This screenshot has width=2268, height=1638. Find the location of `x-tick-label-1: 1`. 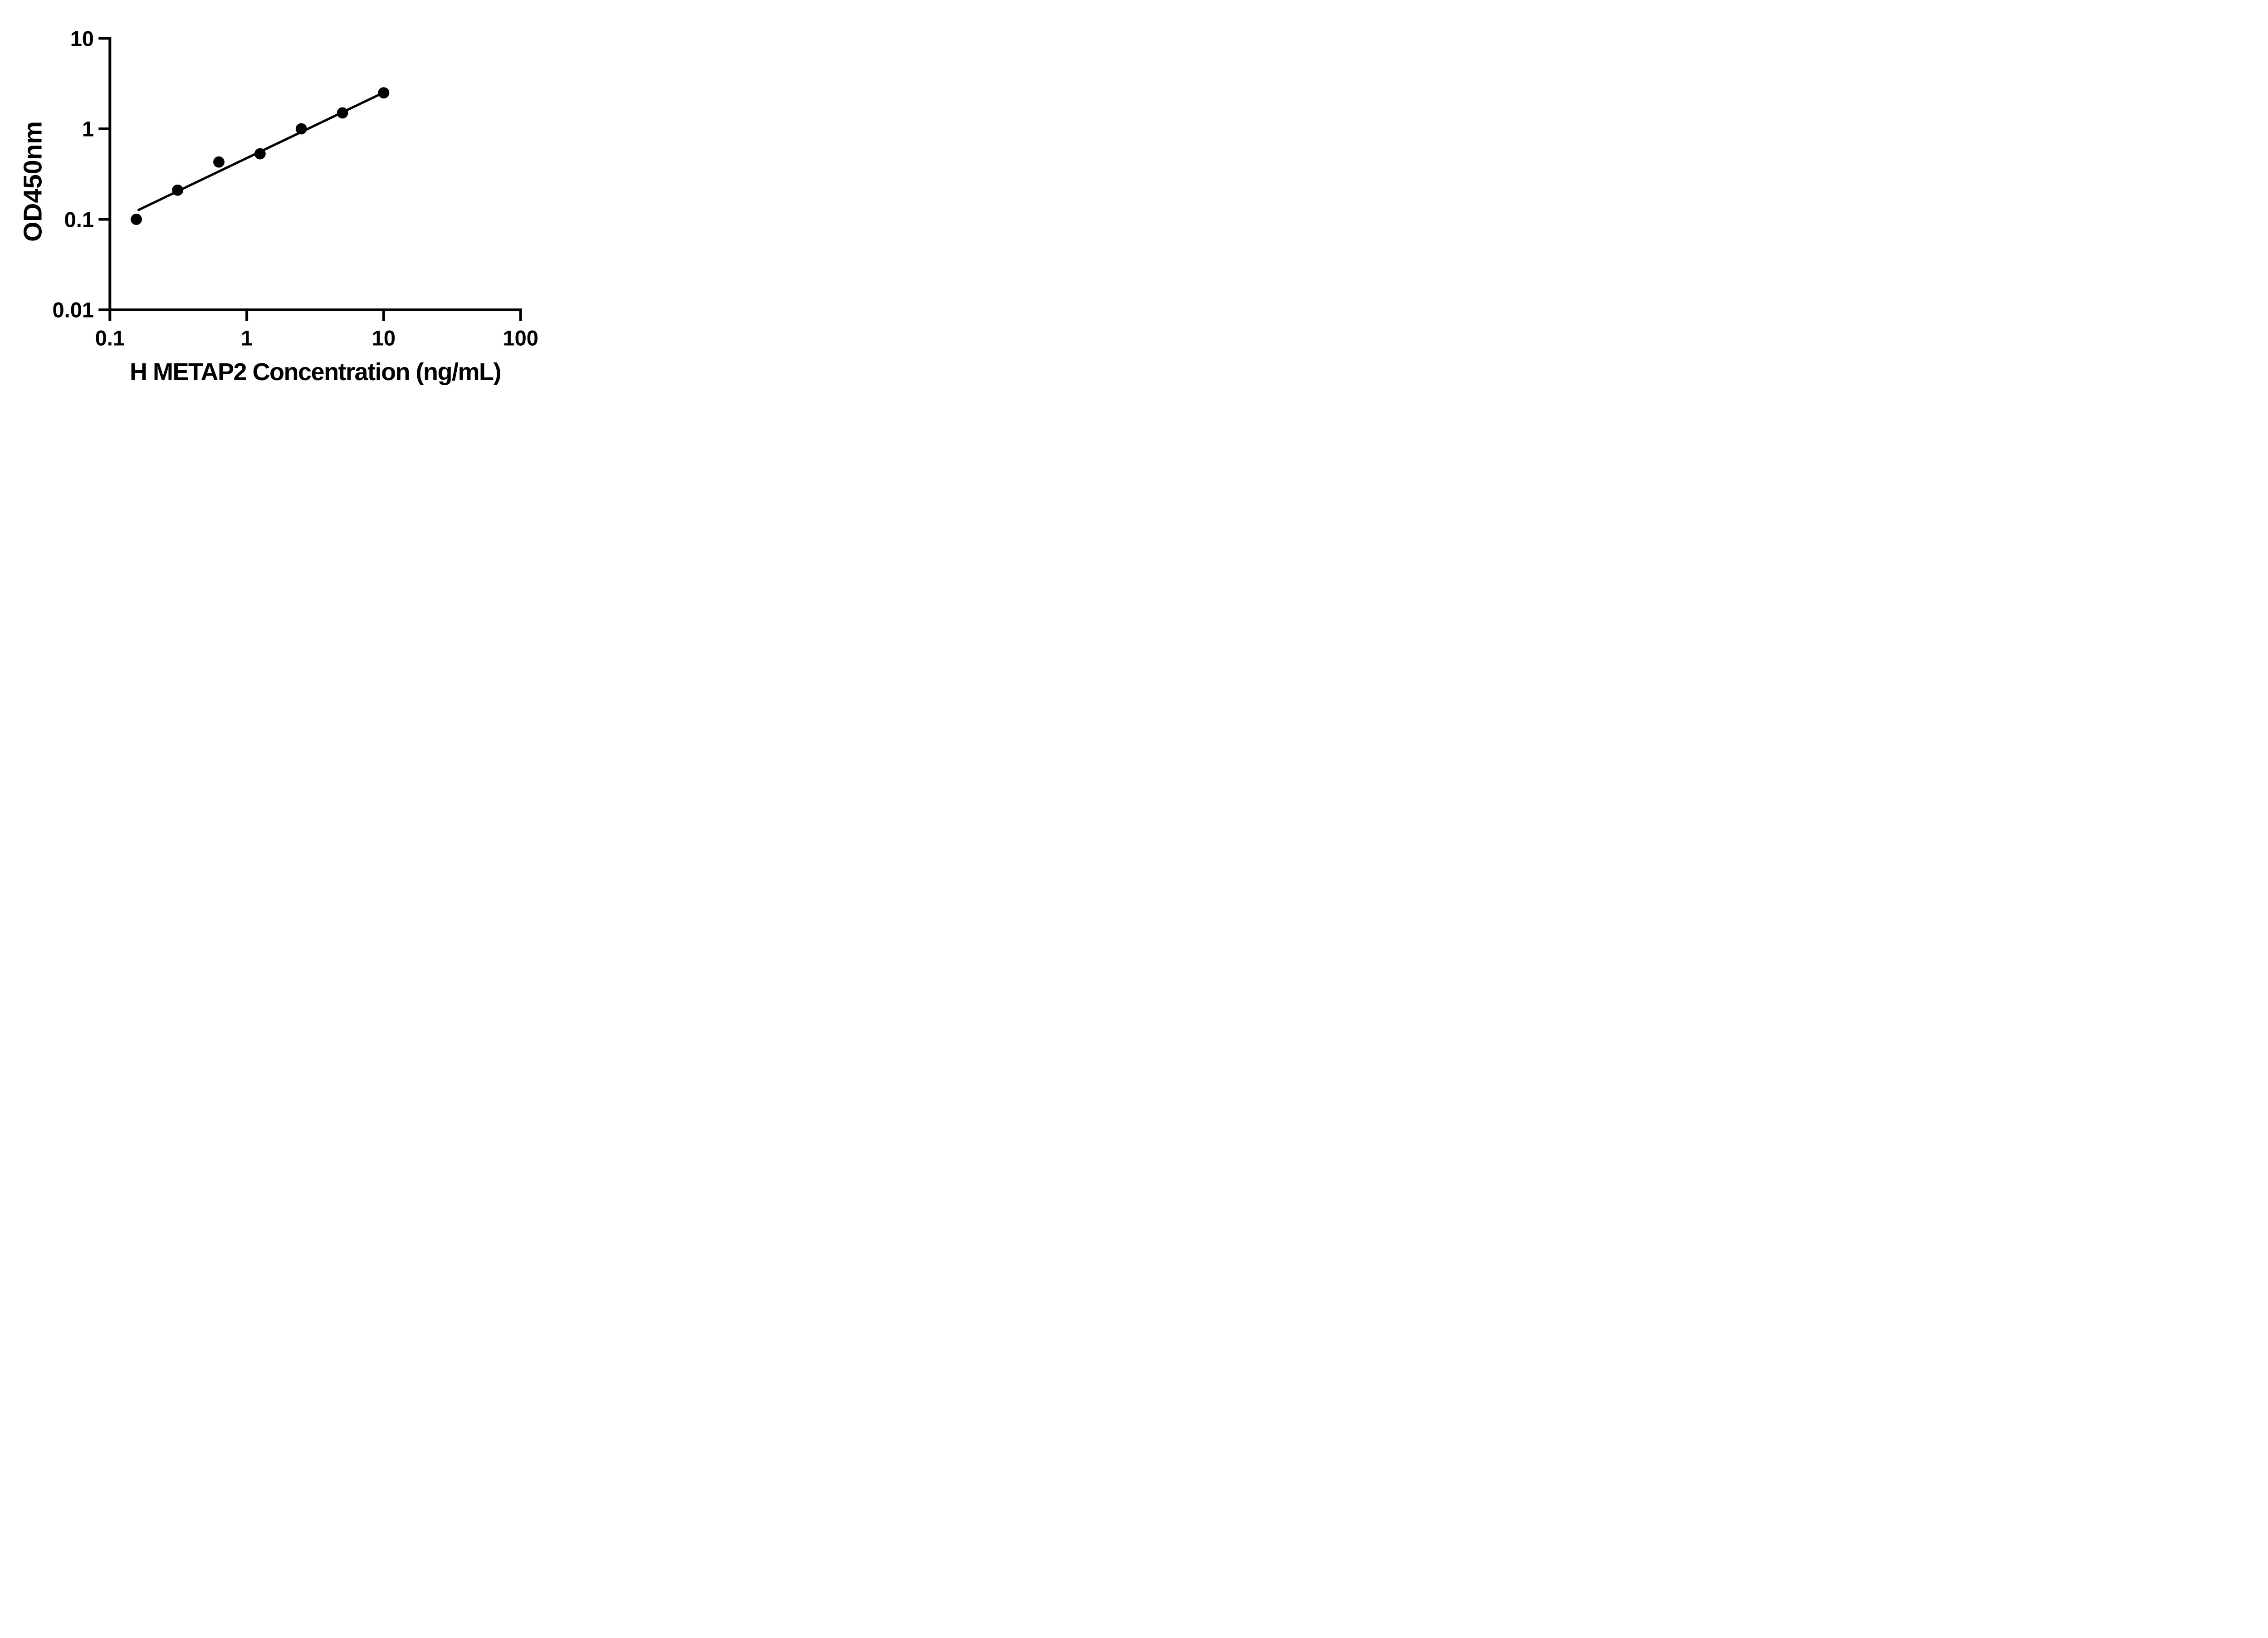

x-tick-label-1: 1 is located at coordinates (247, 338).